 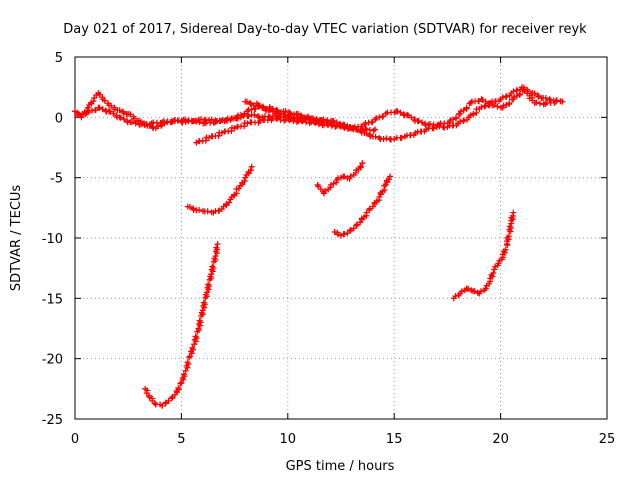 I want to click on y-tick-label: 0, so click(x=59, y=118).